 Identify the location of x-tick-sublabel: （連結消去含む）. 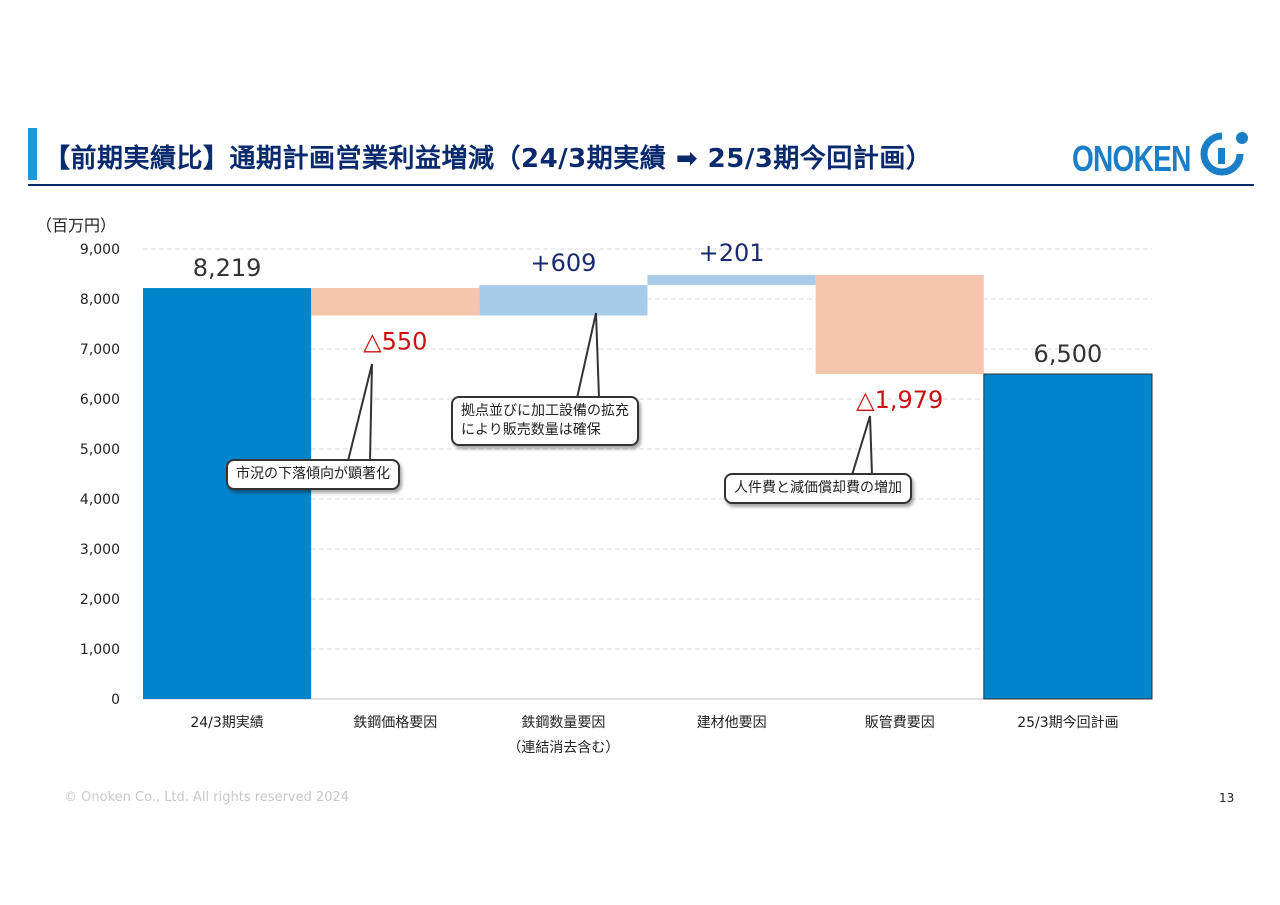
(563, 748).